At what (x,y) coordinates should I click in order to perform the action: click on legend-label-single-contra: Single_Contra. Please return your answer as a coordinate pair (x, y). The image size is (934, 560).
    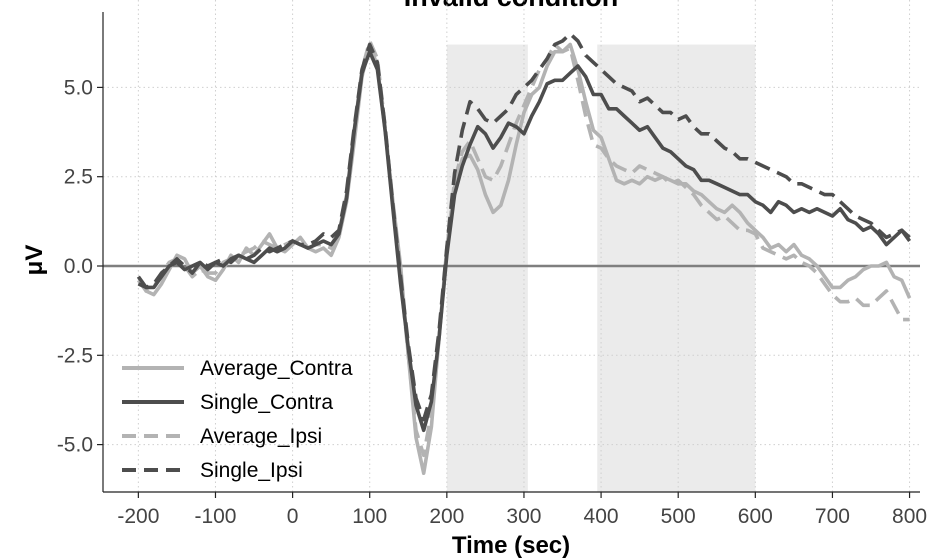
    Looking at the image, I should click on (266, 402).